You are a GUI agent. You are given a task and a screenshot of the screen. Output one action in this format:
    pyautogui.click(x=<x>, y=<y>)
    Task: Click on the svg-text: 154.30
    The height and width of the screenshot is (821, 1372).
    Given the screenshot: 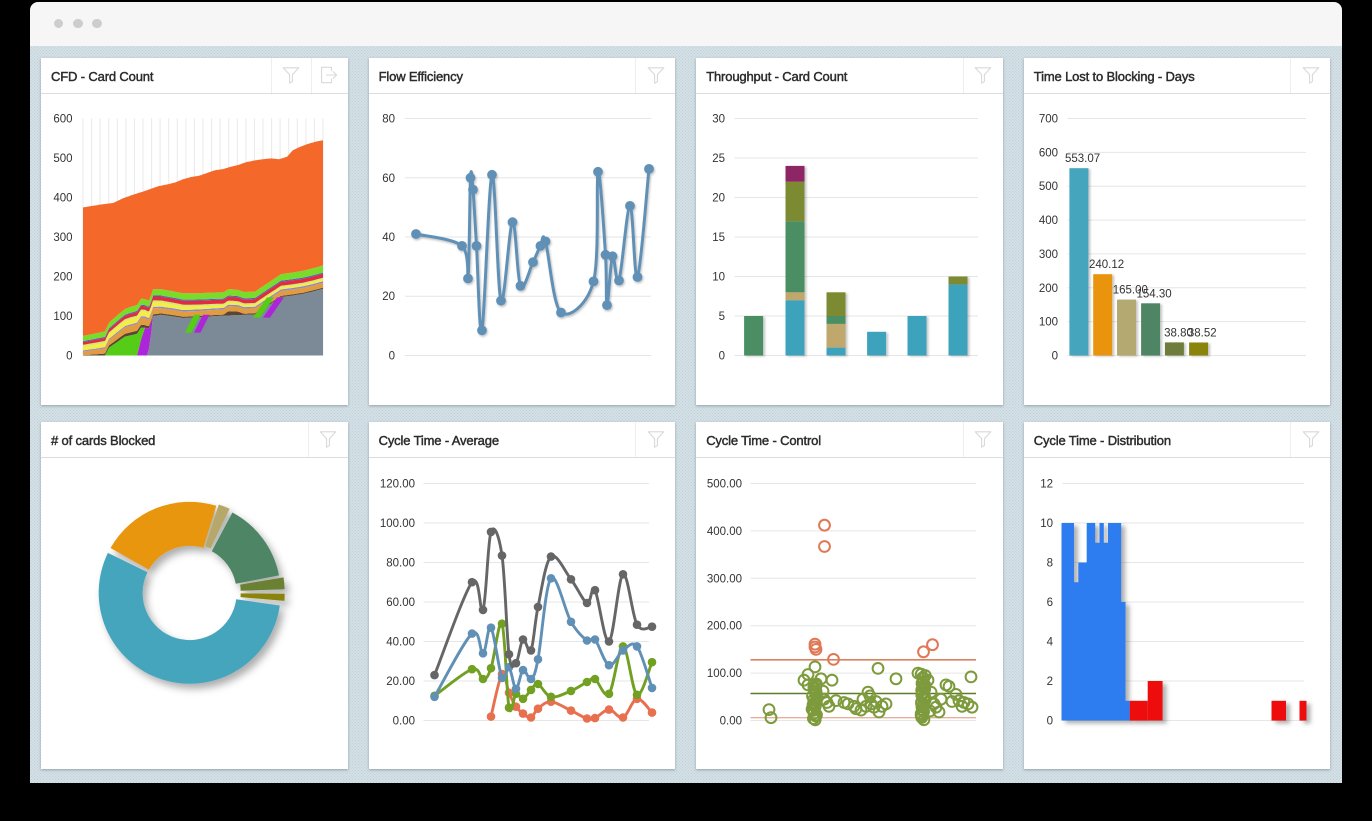 What is the action you would take?
    pyautogui.click(x=1153, y=294)
    